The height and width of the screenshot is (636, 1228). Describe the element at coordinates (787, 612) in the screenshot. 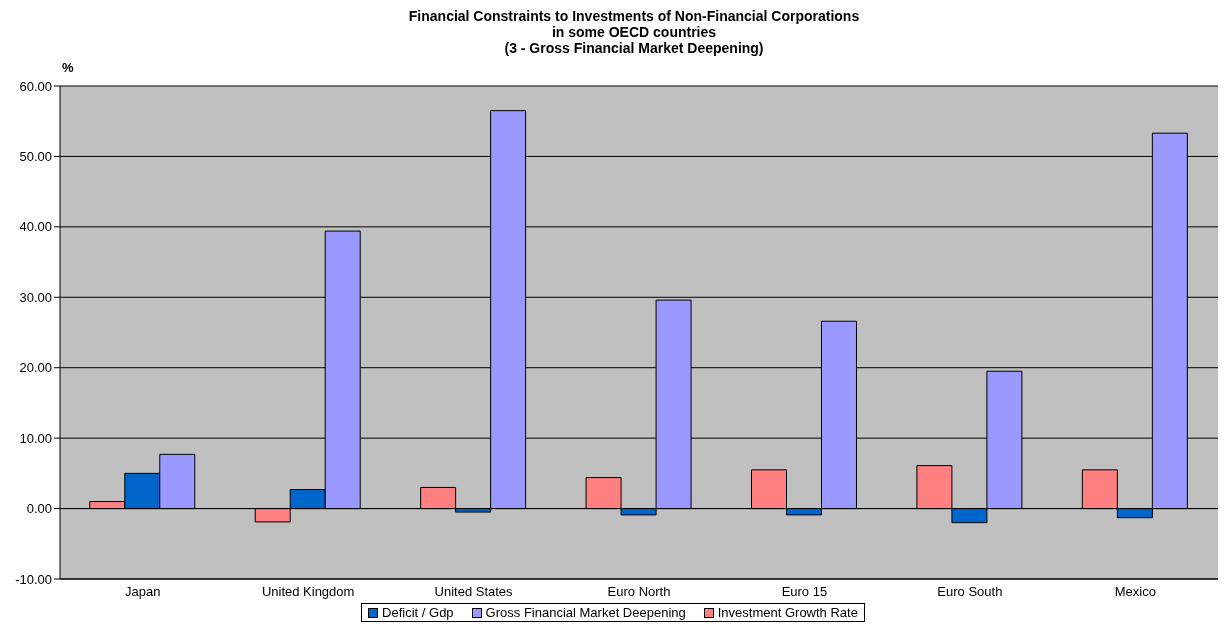

I see `legend-label: Investment Growth Rate` at that location.